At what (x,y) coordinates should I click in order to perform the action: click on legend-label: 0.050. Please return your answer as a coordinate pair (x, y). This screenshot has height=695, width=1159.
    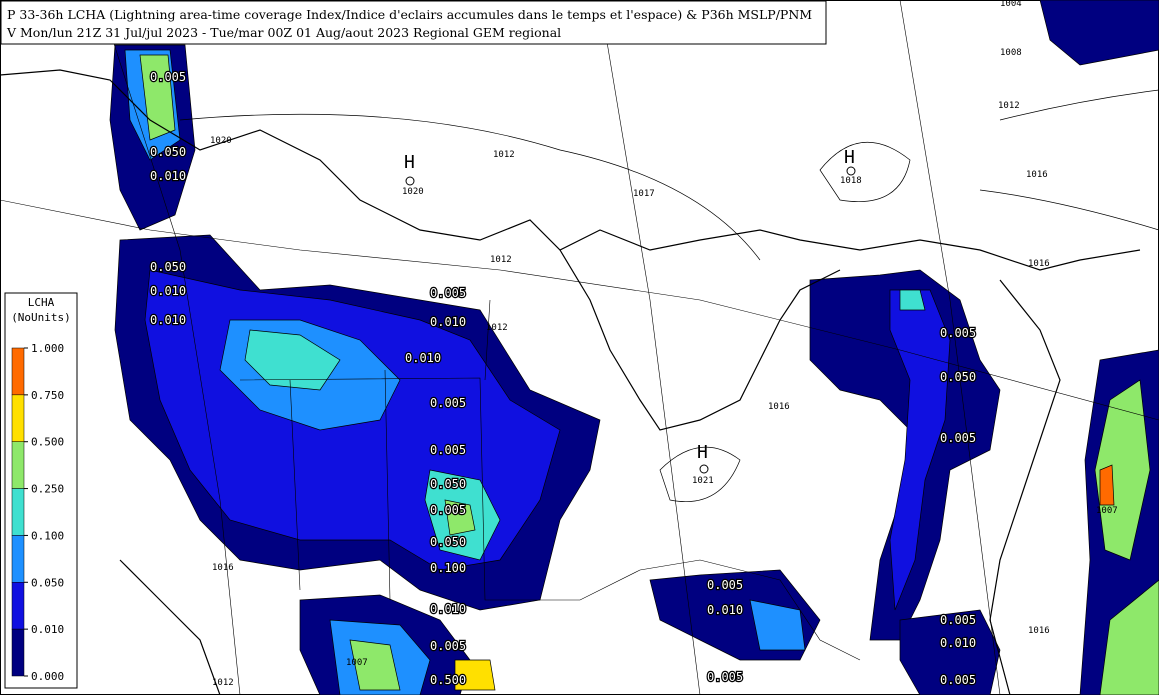
    Looking at the image, I should click on (47, 582).